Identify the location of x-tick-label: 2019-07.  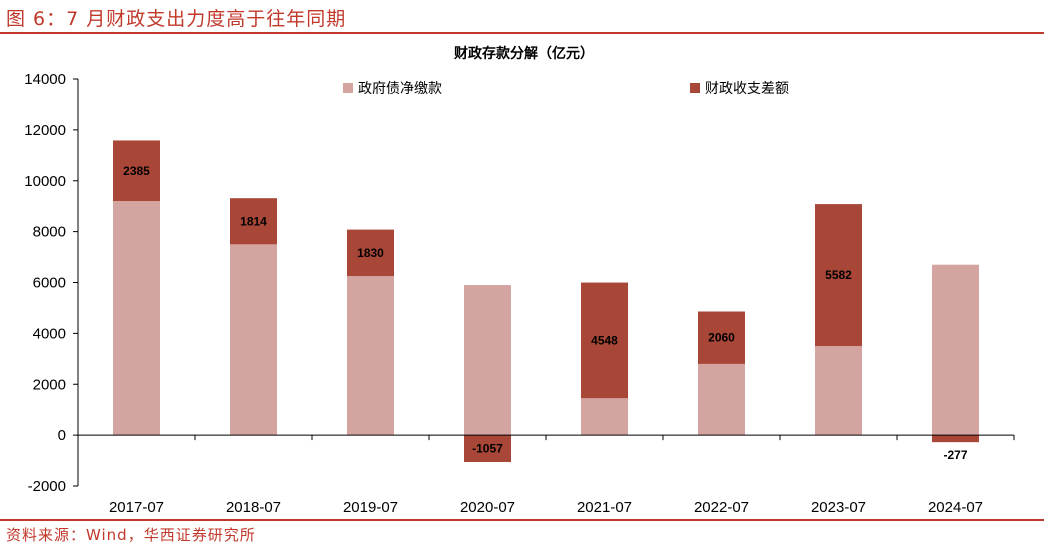
(370, 507).